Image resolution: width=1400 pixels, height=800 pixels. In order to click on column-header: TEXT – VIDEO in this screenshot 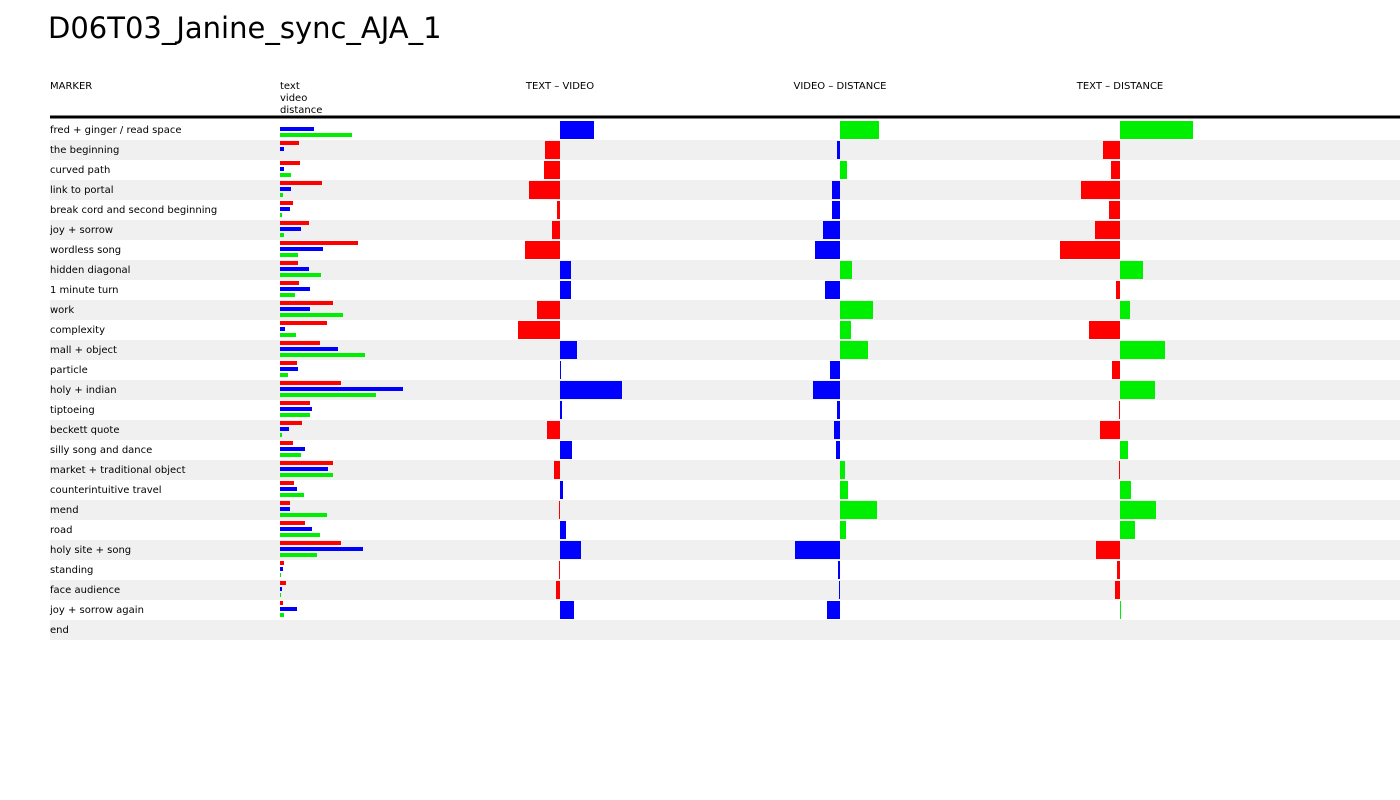, I will do `click(559, 86)`.